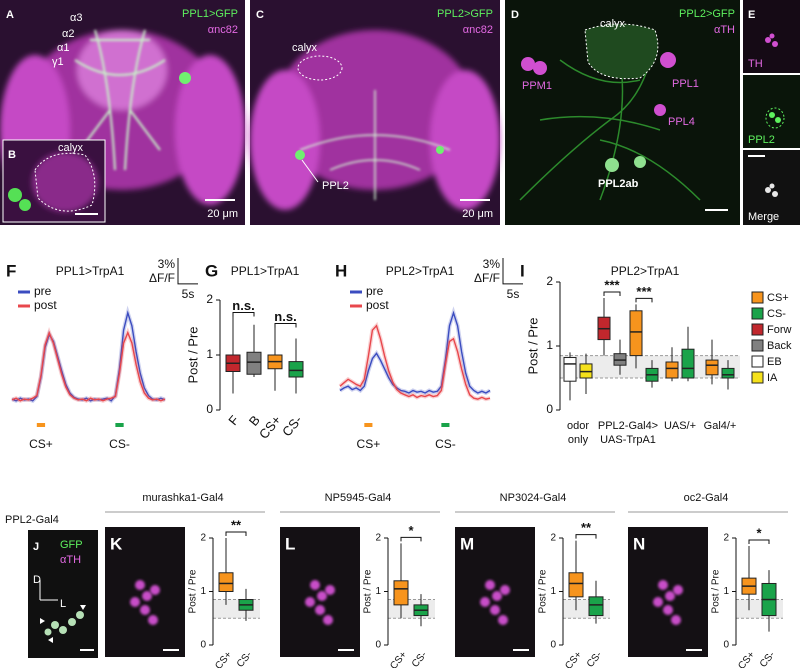  Describe the element at coordinates (680, 426) in the screenshot. I see `group-label: UAS/+` at that location.